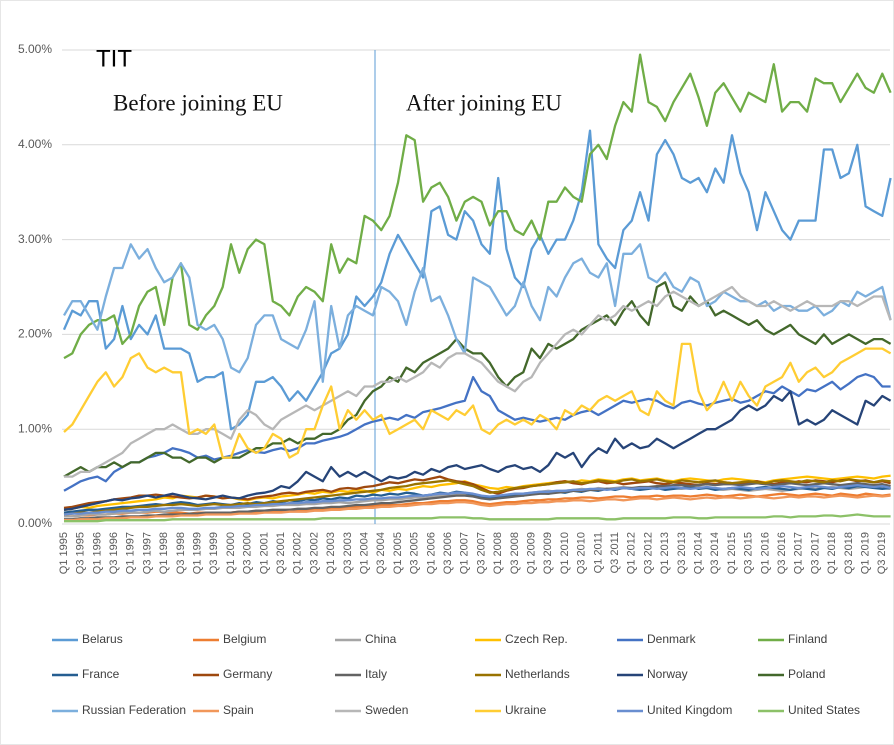  What do you see at coordinates (807, 639) in the screenshot?
I see `legend-label: Finland` at bounding box center [807, 639].